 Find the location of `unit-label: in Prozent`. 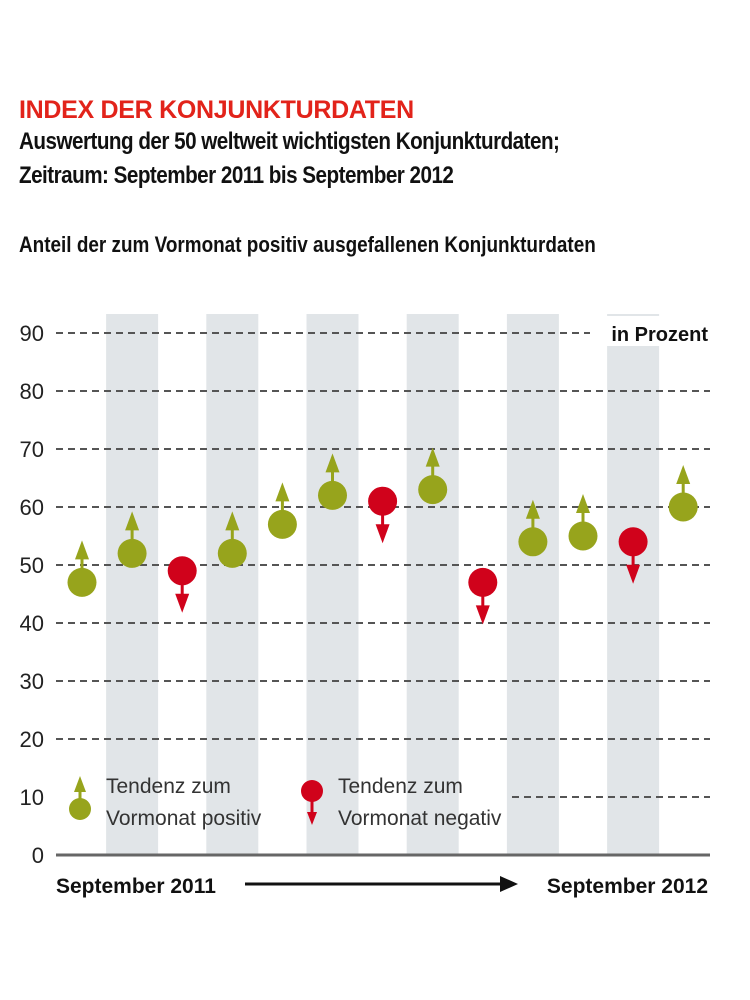

unit-label: in Prozent is located at coordinates (659, 335).